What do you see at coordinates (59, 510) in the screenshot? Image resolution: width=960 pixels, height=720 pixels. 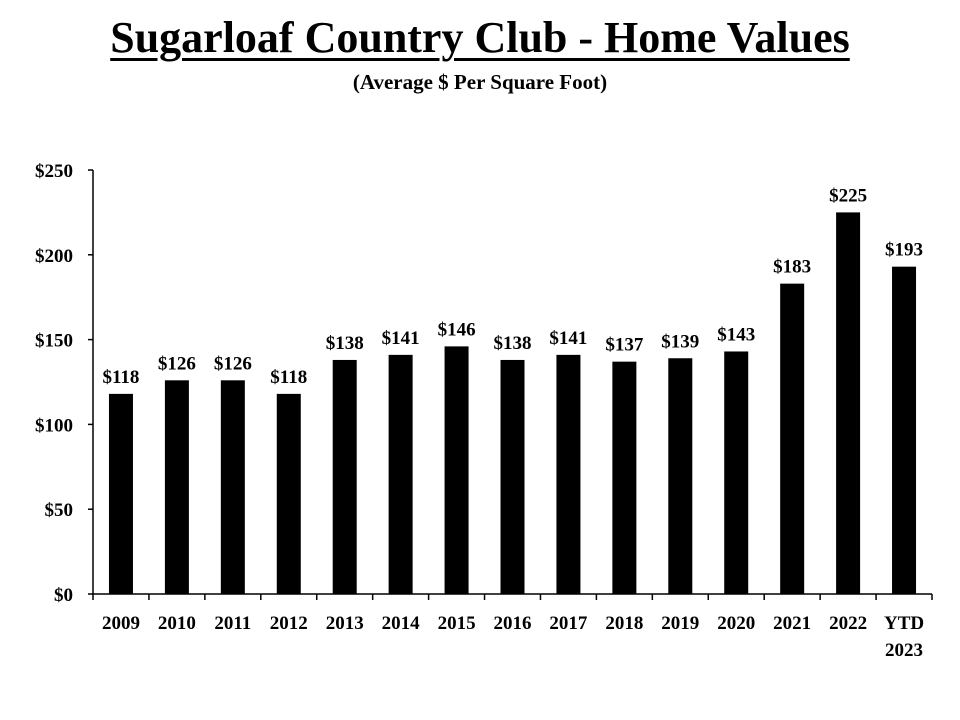 I see `y-tick-label: $50` at bounding box center [59, 510].